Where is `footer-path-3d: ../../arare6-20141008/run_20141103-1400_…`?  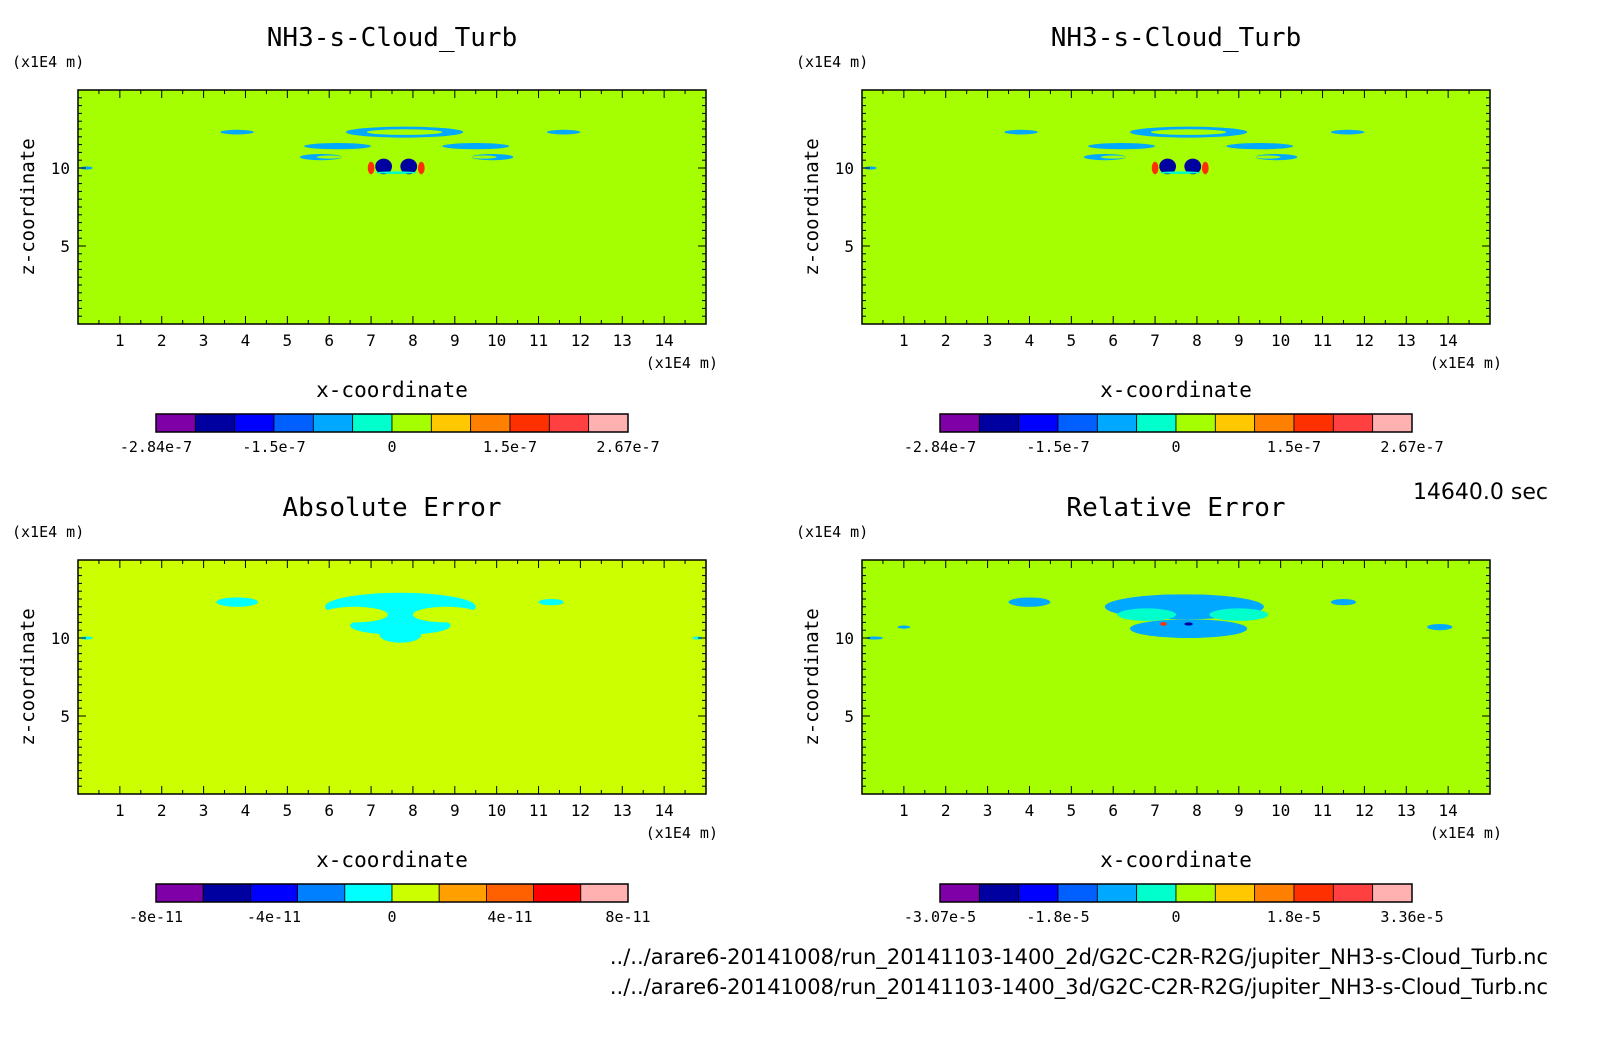
footer-path-3d: ../../arare6-20141008/run_20141103-1400_… is located at coordinates (1078, 987).